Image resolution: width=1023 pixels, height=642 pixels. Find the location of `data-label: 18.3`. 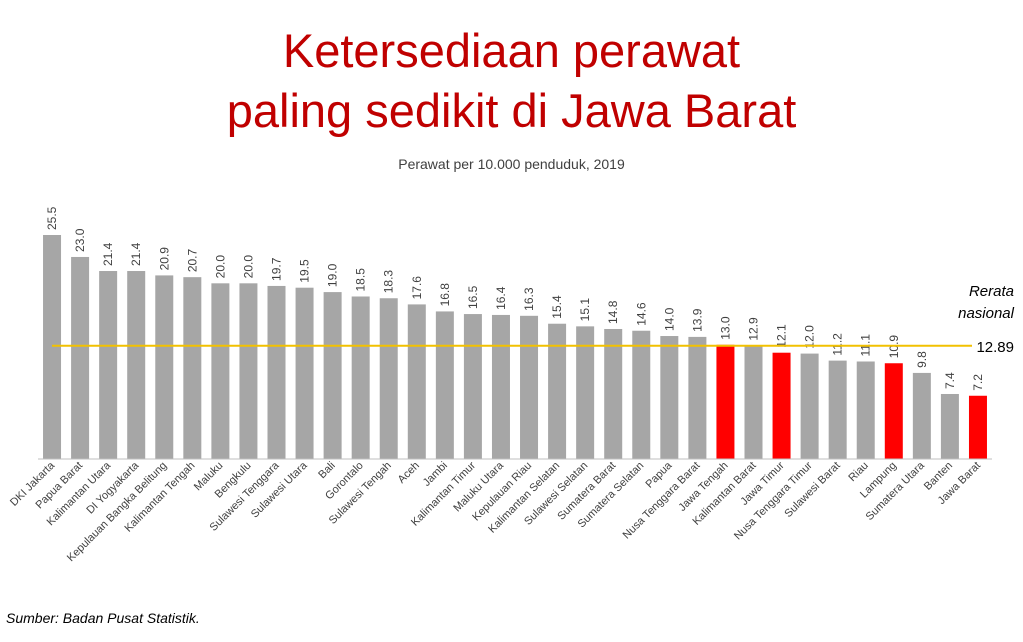

data-label: 18.3 is located at coordinates (389, 282).